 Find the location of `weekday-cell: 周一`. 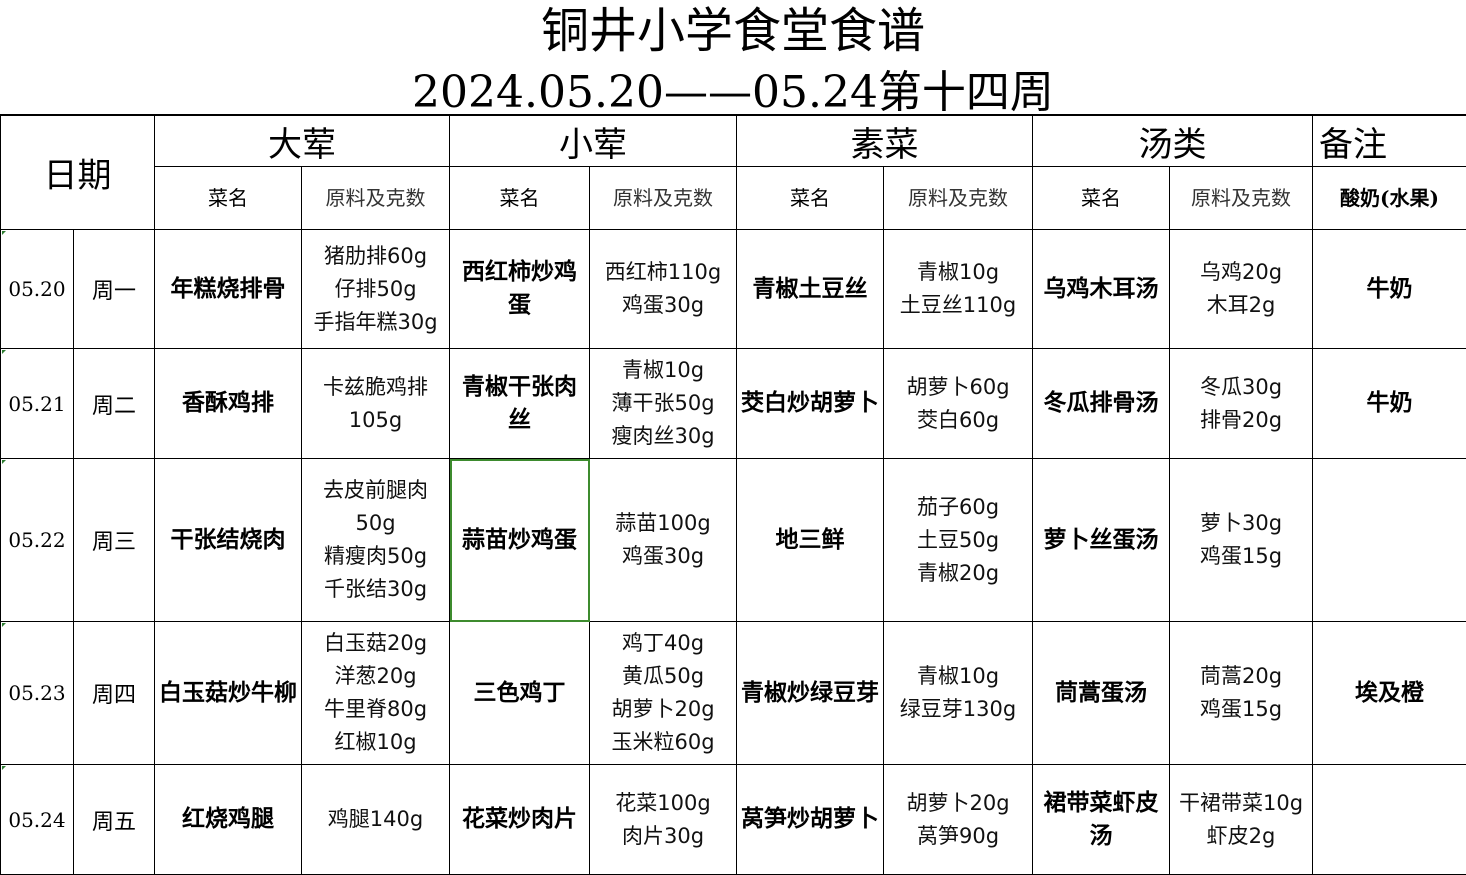

weekday-cell: 周一 is located at coordinates (114, 289).